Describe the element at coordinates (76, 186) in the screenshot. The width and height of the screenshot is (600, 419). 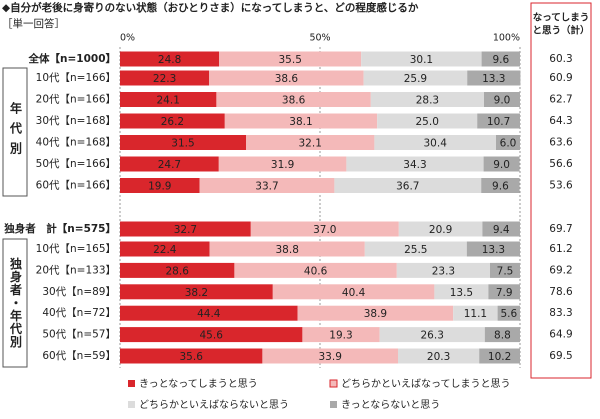
I see `y-tick-label: 60代【n=166】` at that location.